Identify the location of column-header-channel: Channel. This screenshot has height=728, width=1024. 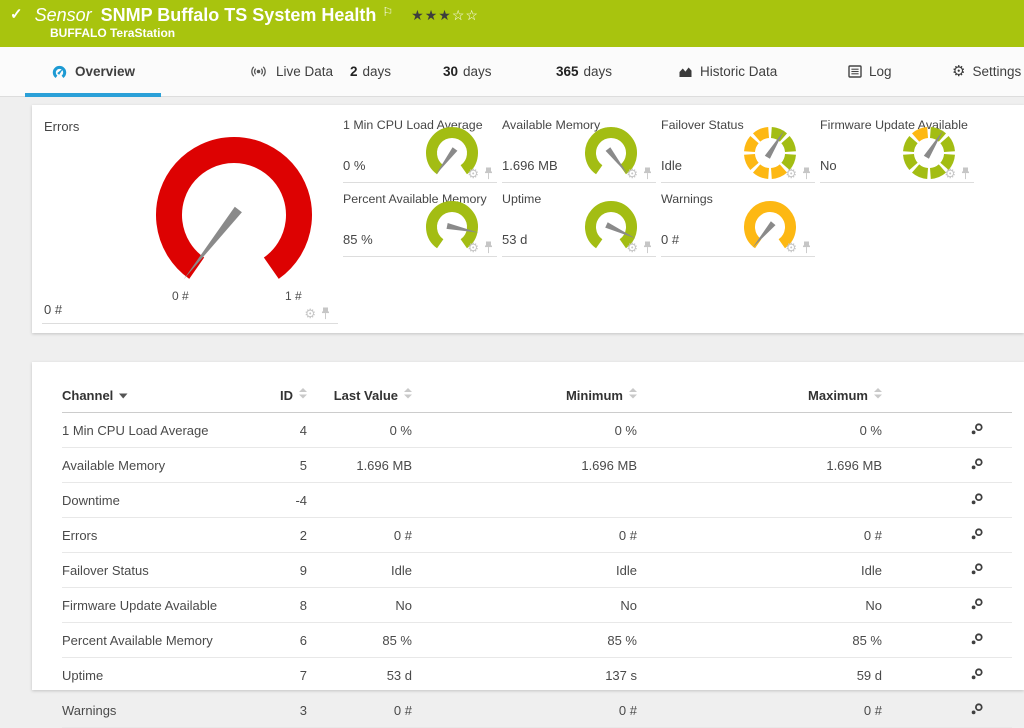
(162, 399).